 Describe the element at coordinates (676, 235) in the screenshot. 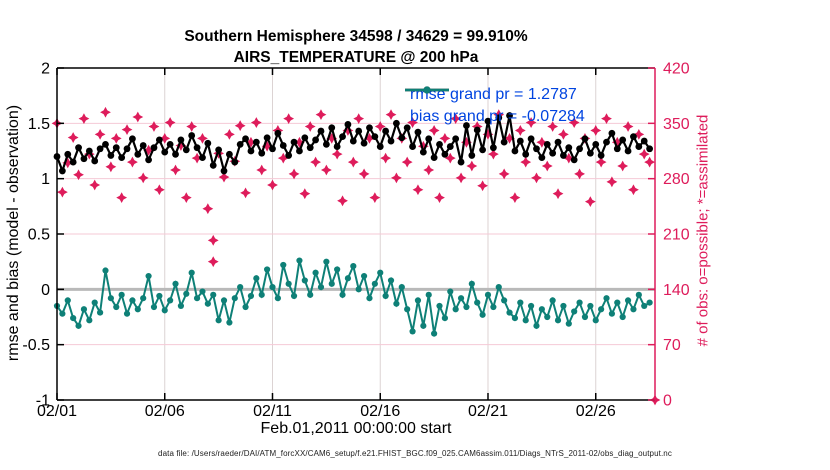

I see `right-tick-label: 210` at that location.